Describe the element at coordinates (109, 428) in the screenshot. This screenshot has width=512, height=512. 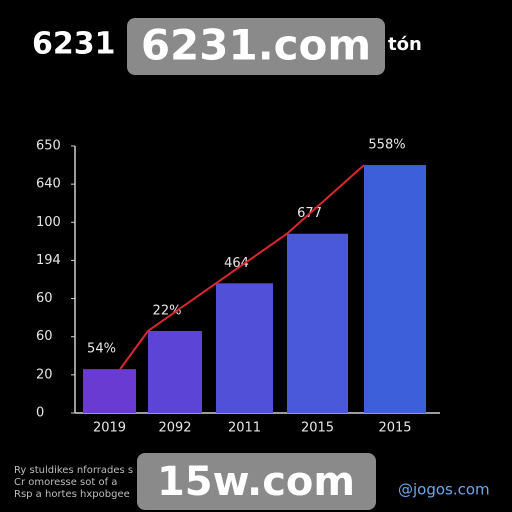
I see `x-tick-label: 2019` at that location.